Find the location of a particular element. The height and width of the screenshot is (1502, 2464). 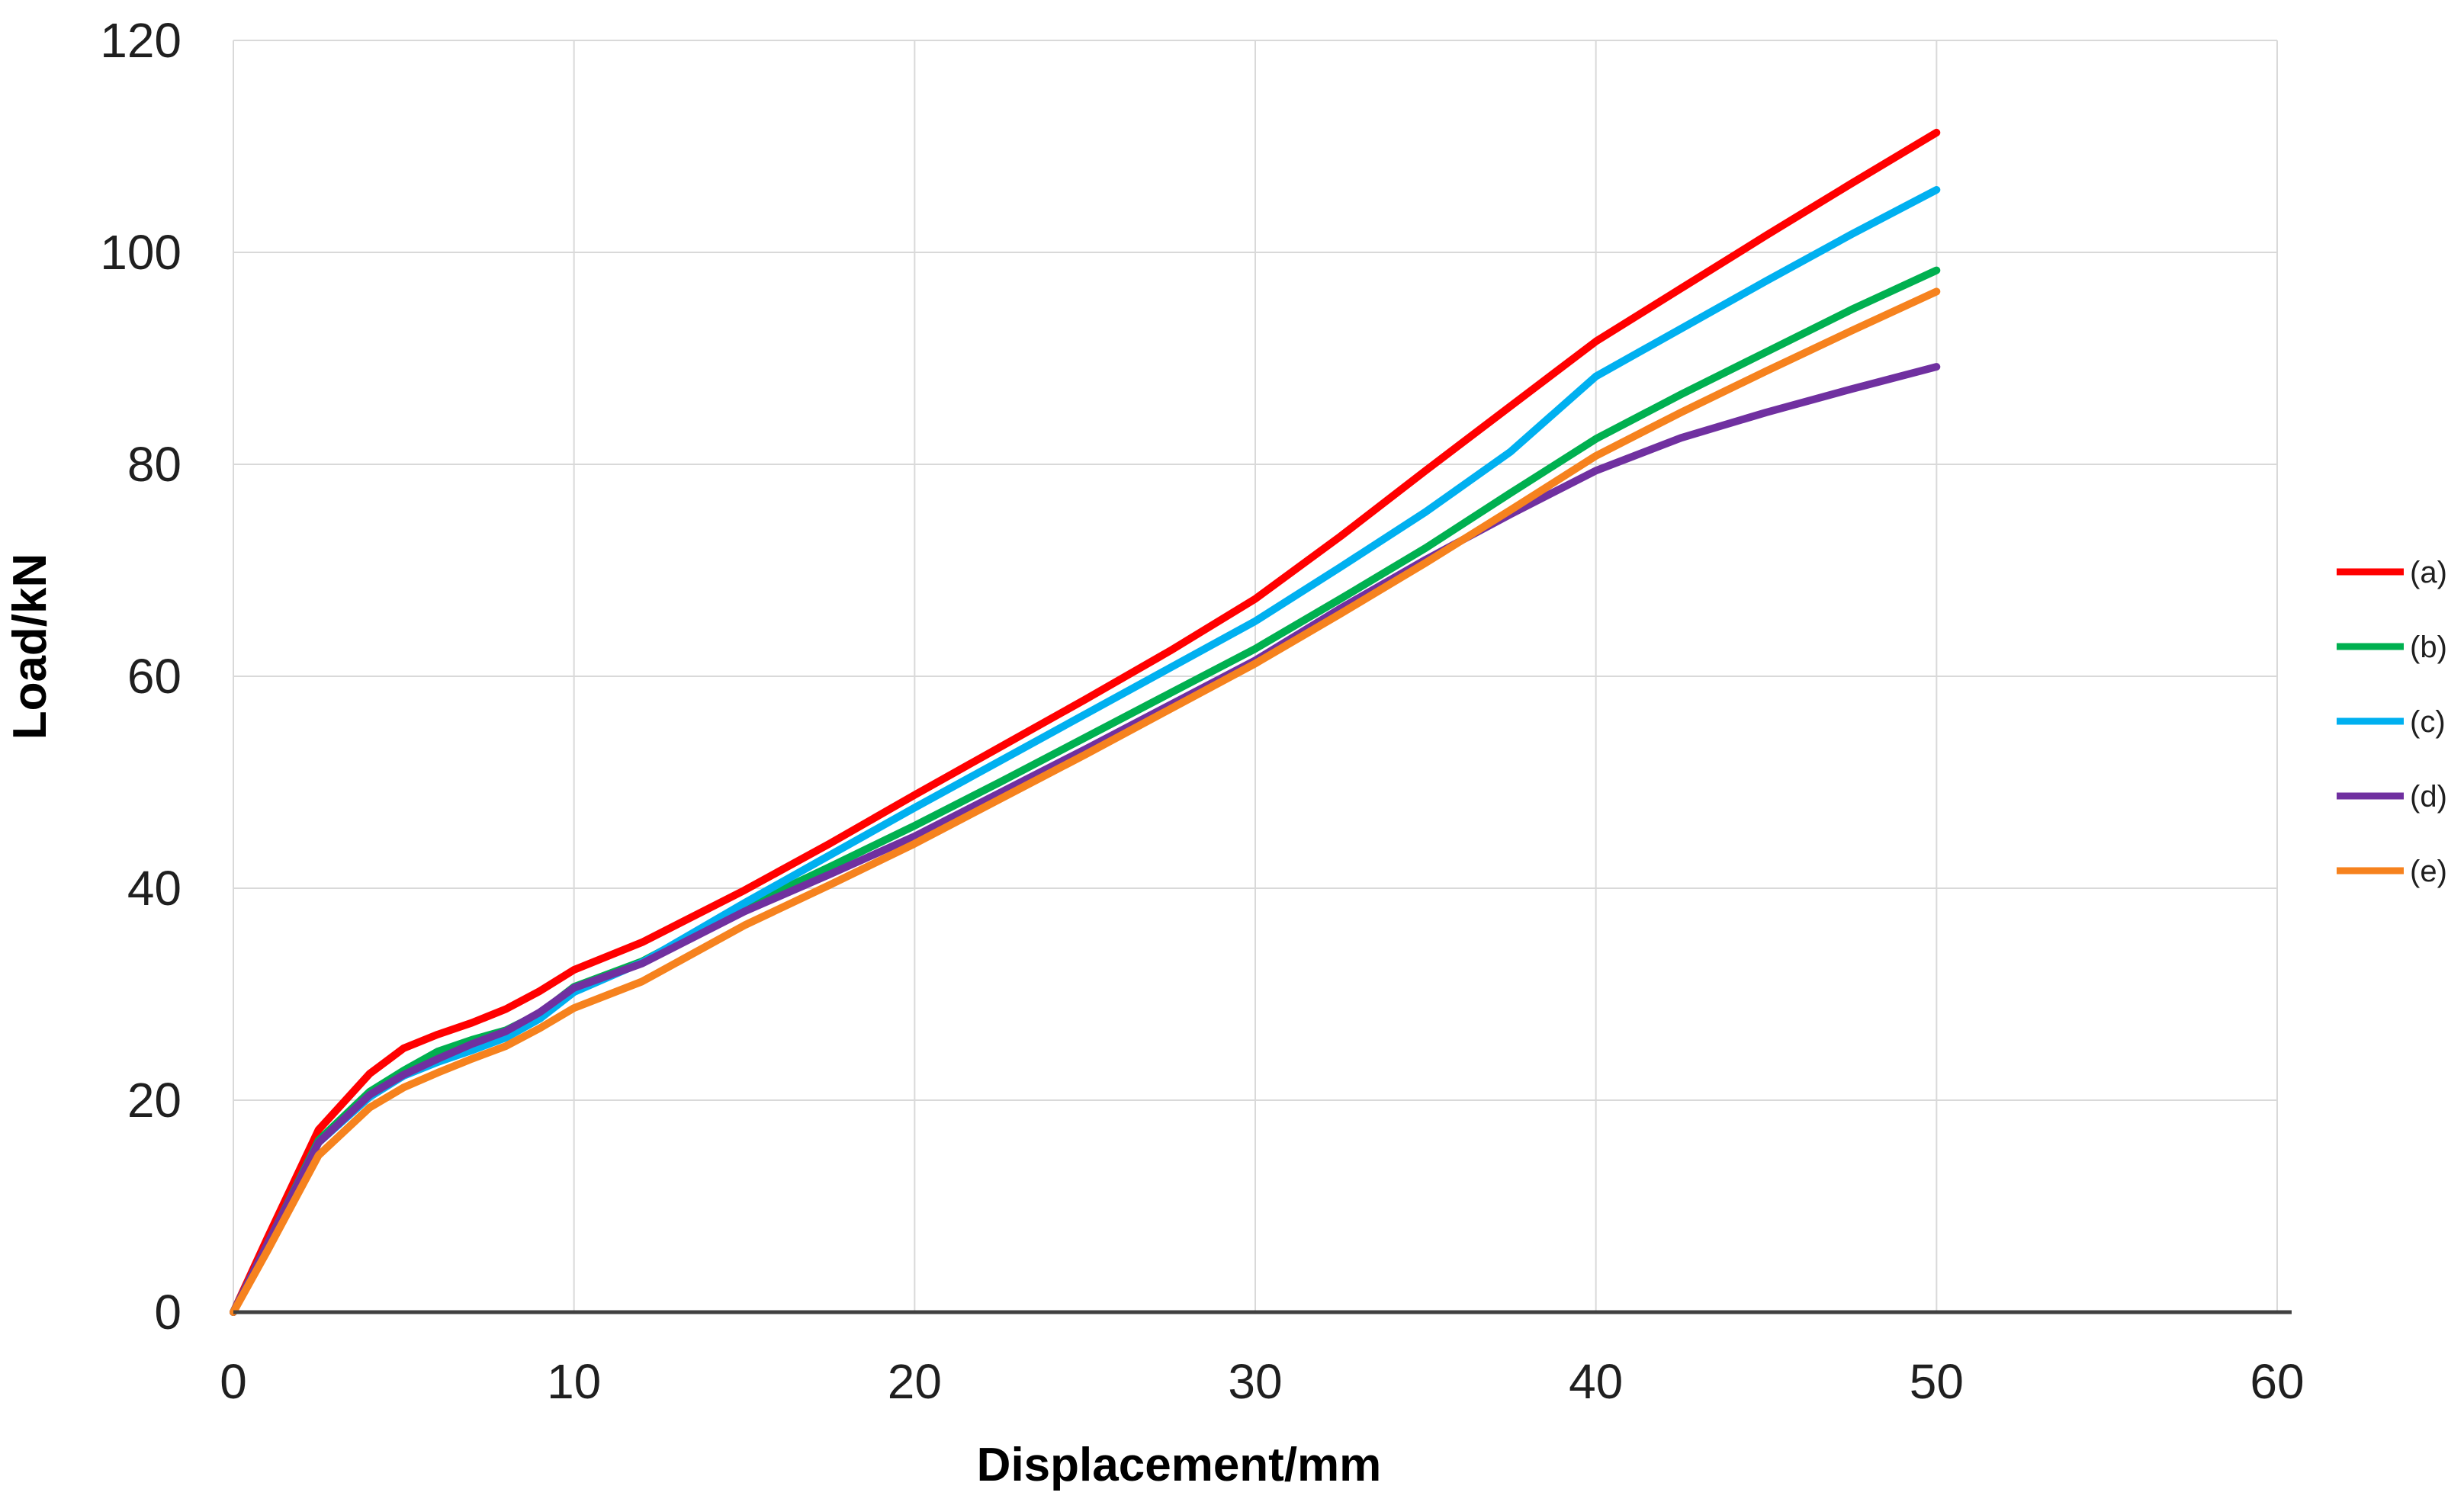

y-tick-label-40: 40 is located at coordinates (154, 889).